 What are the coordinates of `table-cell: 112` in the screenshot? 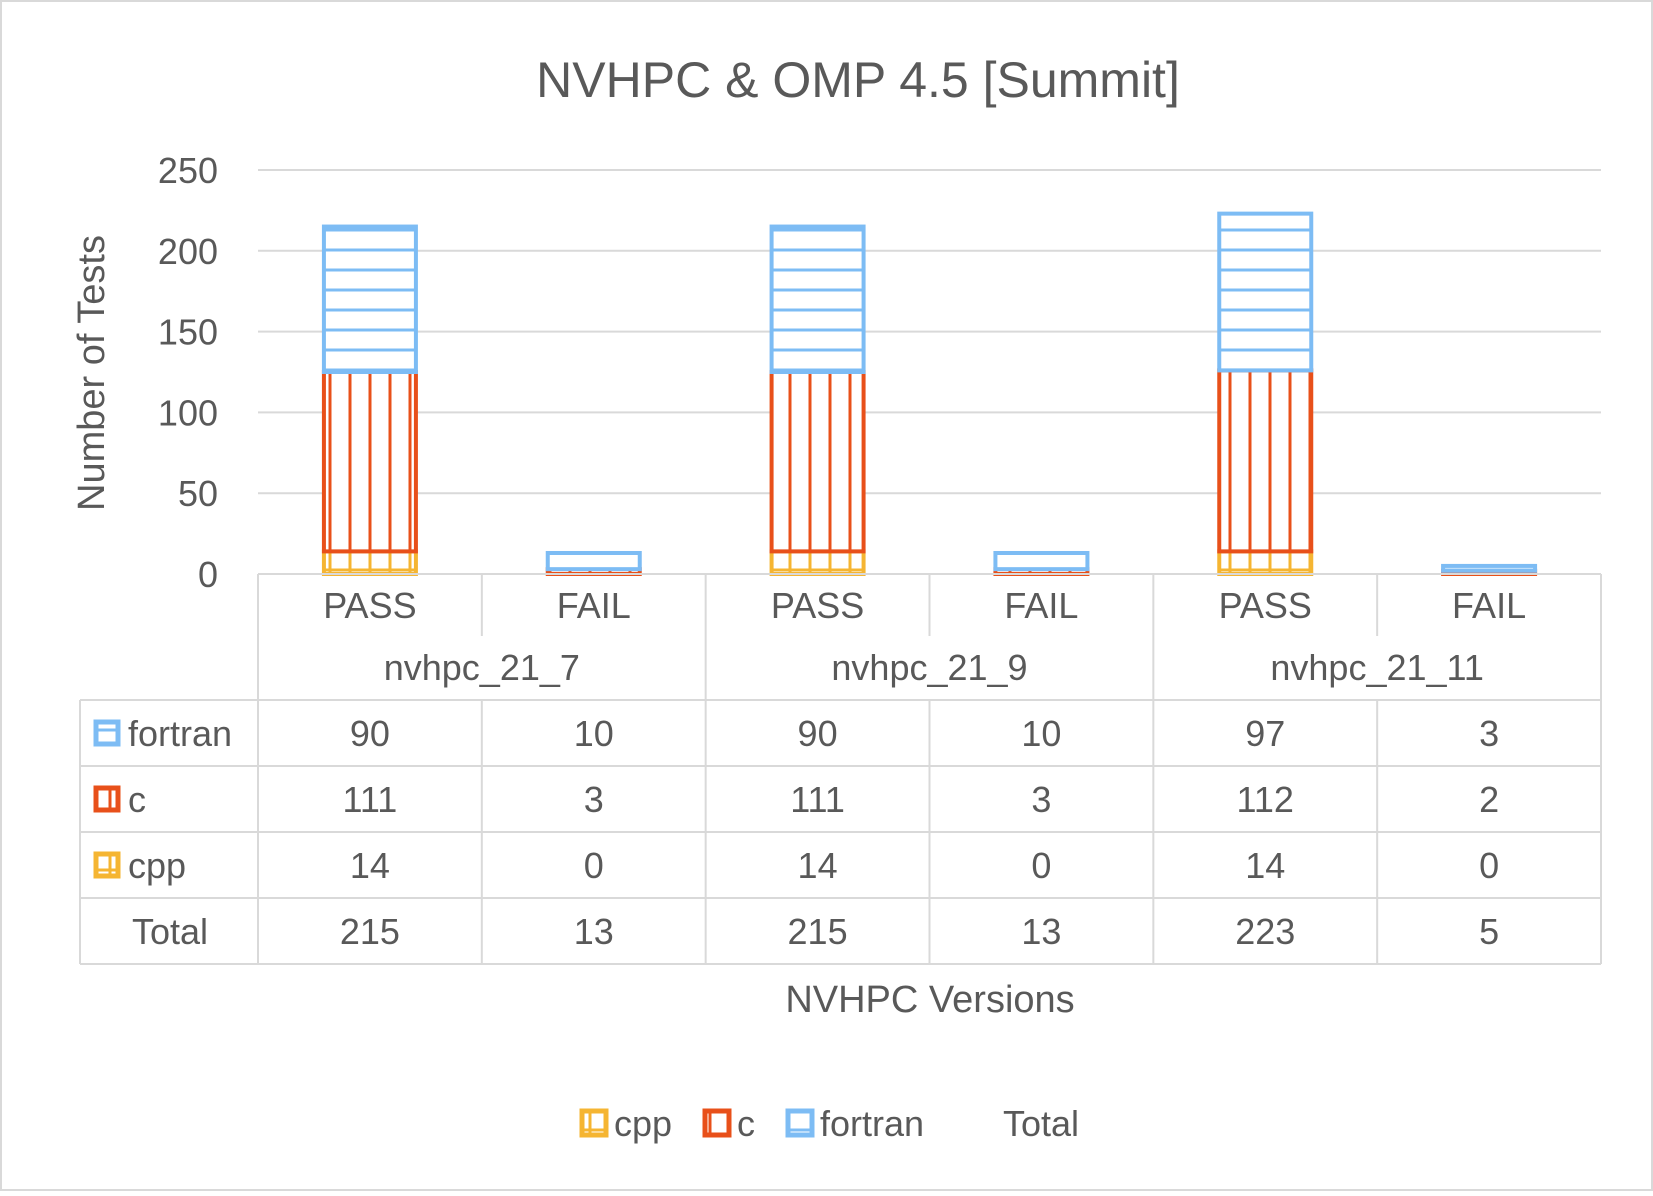 It's located at (1265, 799).